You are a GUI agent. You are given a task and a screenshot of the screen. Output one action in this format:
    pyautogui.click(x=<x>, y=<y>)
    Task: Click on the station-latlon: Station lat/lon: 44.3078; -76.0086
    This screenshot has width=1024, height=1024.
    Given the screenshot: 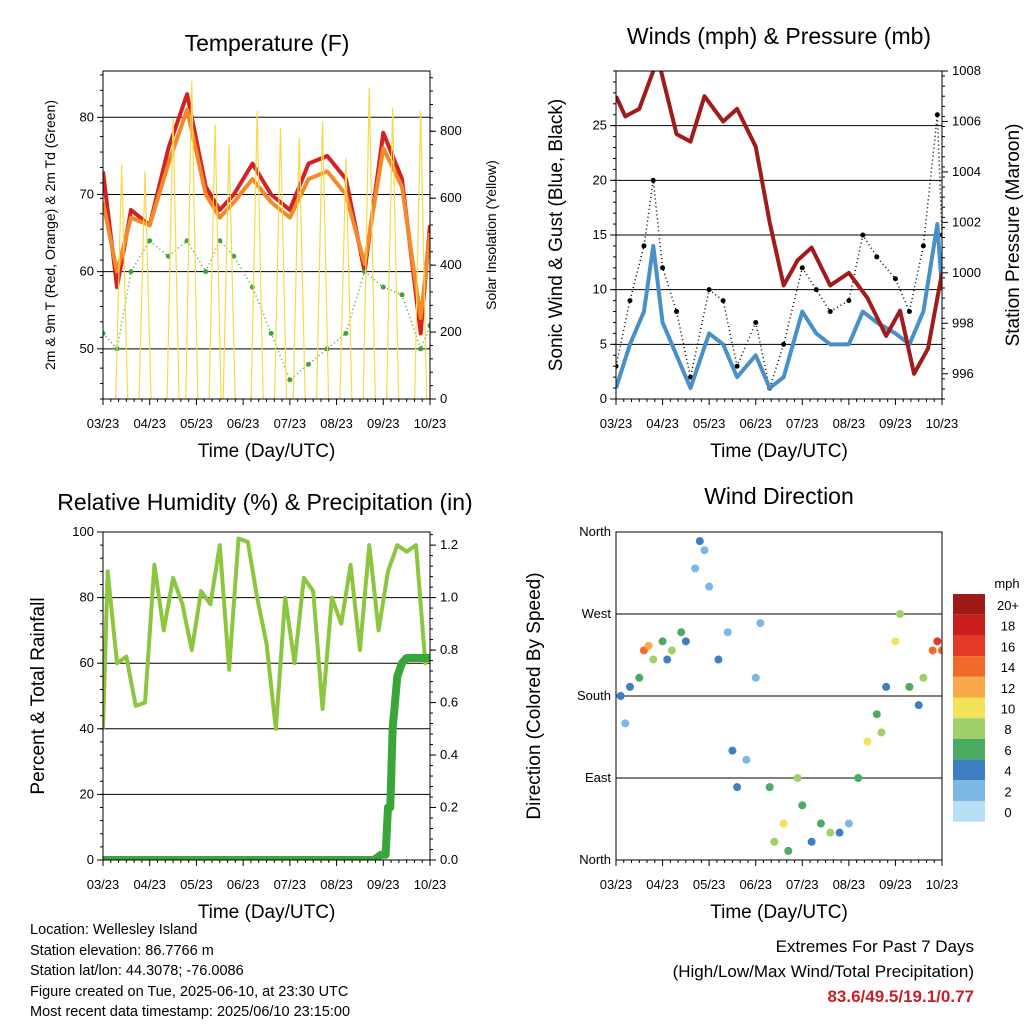 What is the action you would take?
    pyautogui.click(x=137, y=971)
    